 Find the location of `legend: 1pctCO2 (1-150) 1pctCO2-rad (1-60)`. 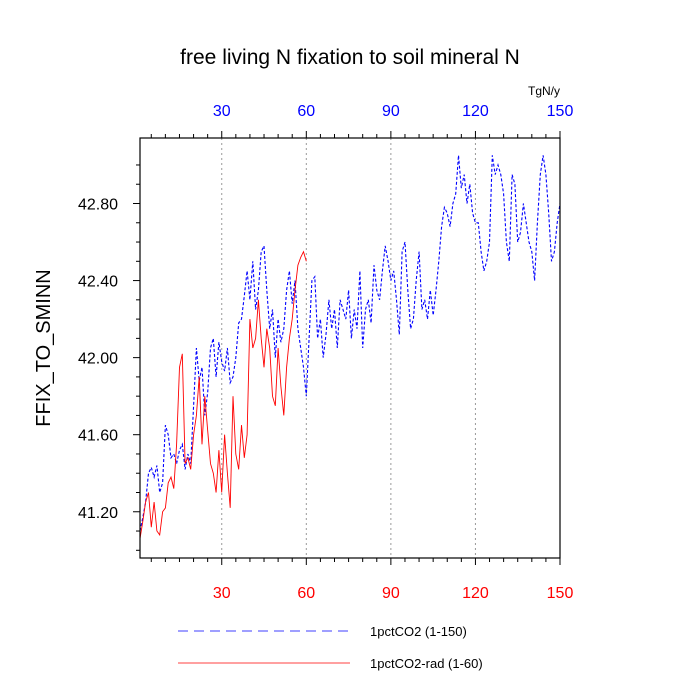

legend: 1pctCO2 (1-150) 1pctCO2-rad (1-60) is located at coordinates (330, 647).